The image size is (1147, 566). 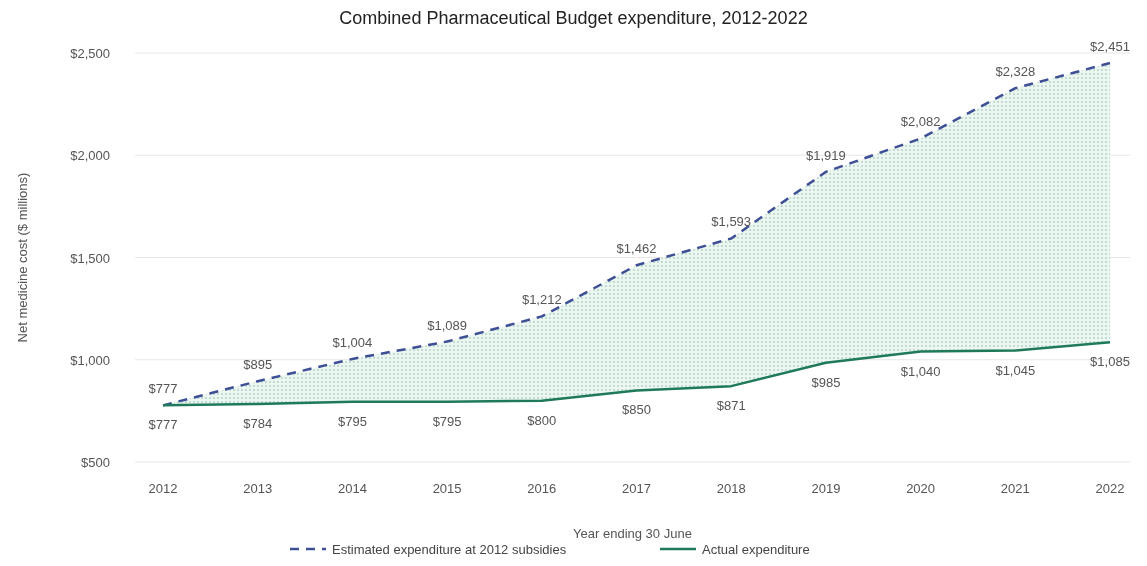 What do you see at coordinates (826, 155) in the screenshot?
I see `data-label: $1,919` at bounding box center [826, 155].